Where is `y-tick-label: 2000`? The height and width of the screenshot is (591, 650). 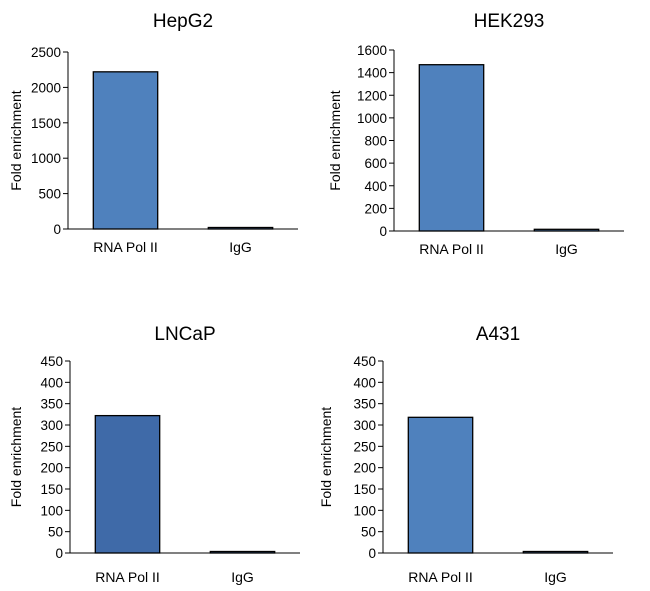
y-tick-label: 2000 is located at coordinates (46, 87).